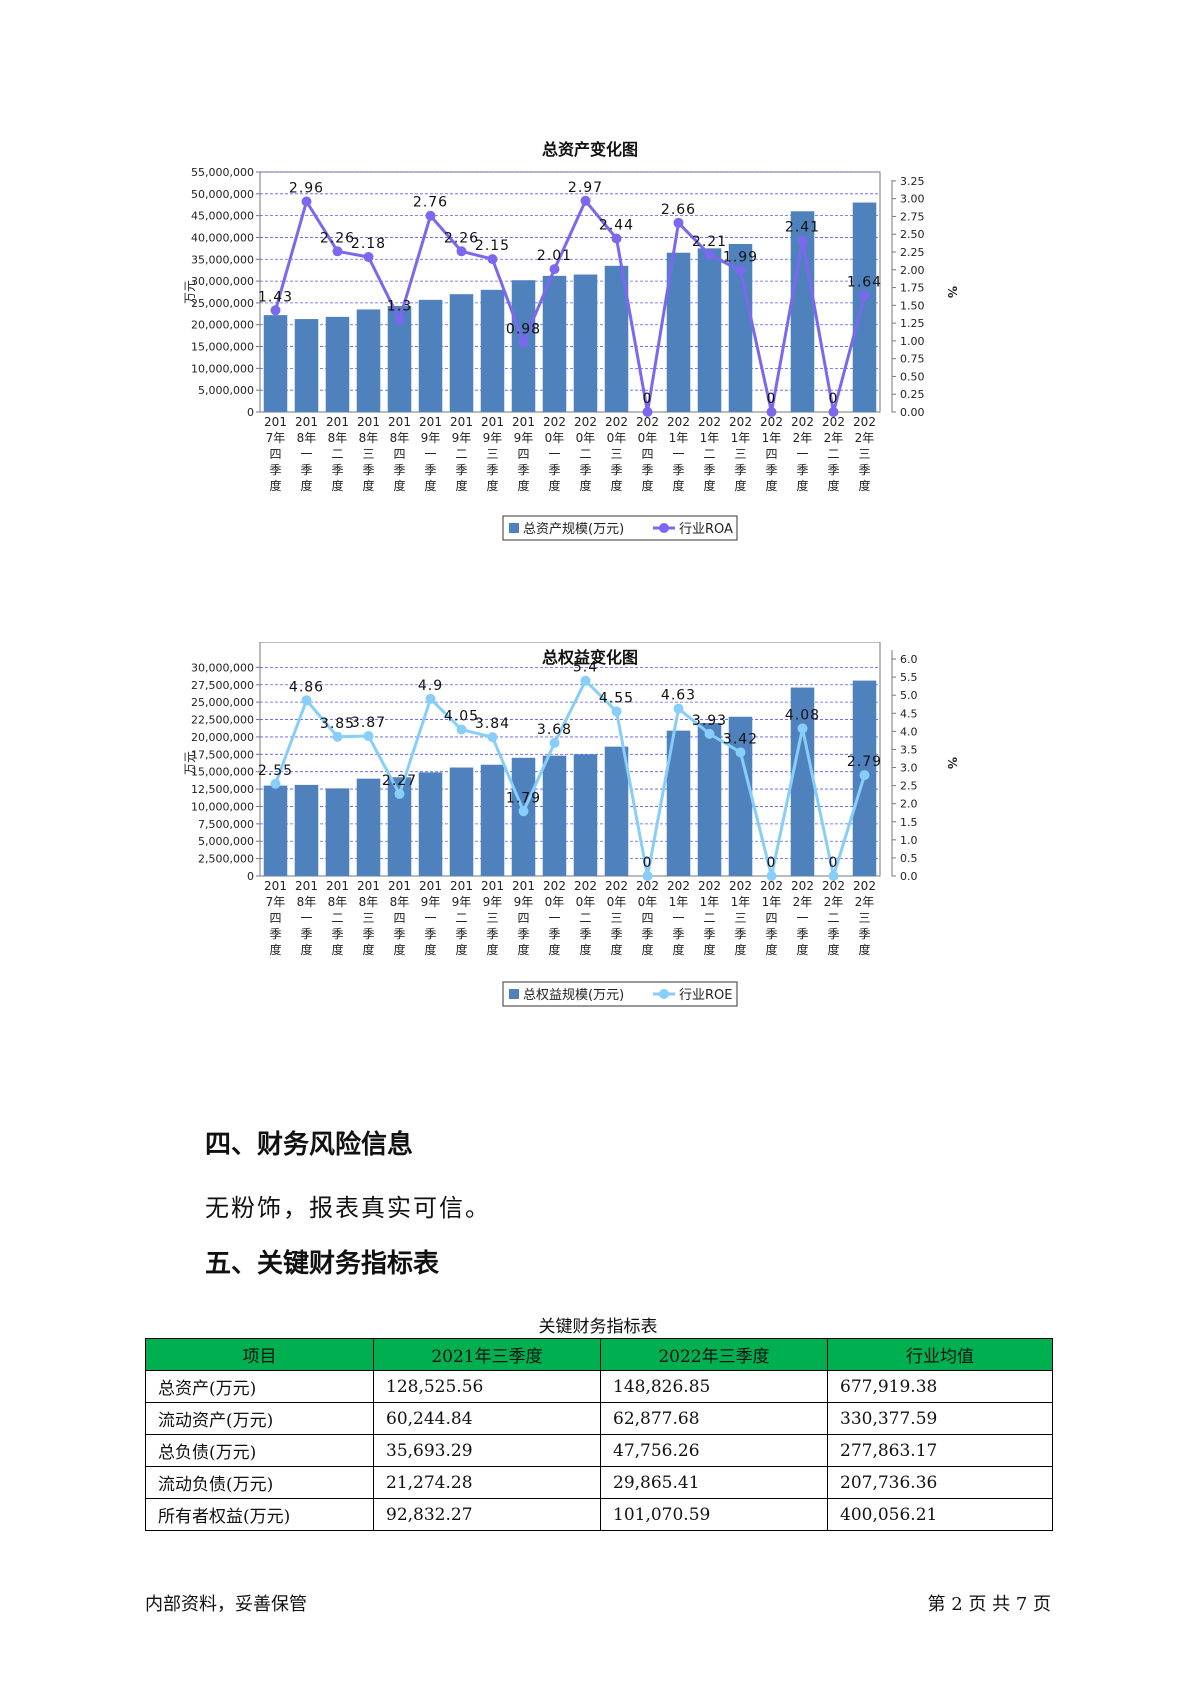 The height and width of the screenshot is (1684, 1191). I want to click on x-tick-label: 2年, so click(803, 438).